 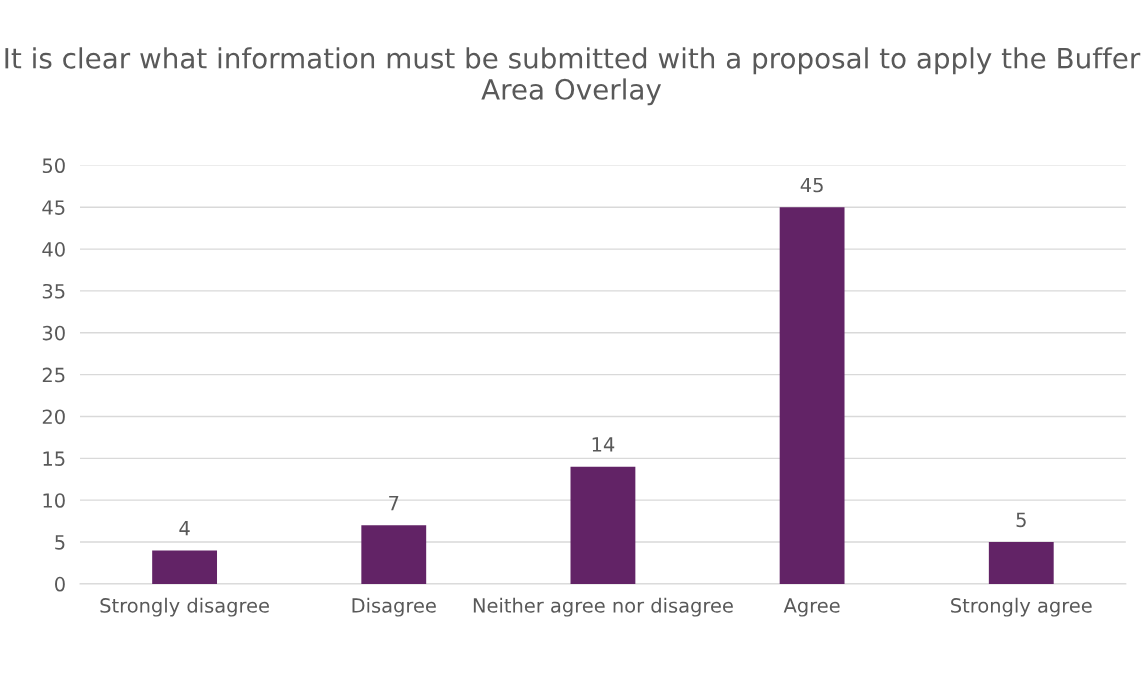 I want to click on x-tick-label: Neither agree nor disagree, so click(x=603, y=607).